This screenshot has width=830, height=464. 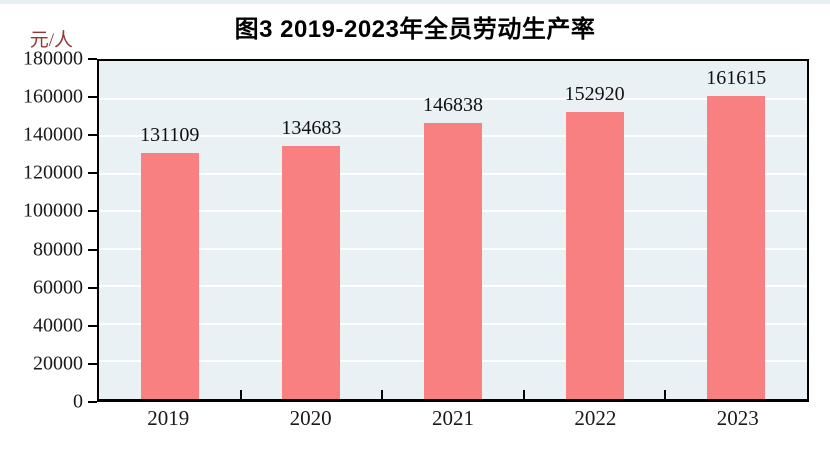 I want to click on bar-value-label: 161615, so click(x=736, y=77).